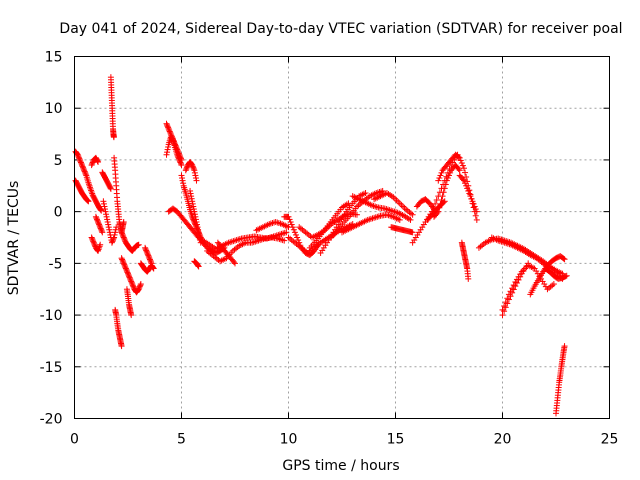 This screenshot has width=640, height=480. I want to click on series-sat-am, so click(436, 210).